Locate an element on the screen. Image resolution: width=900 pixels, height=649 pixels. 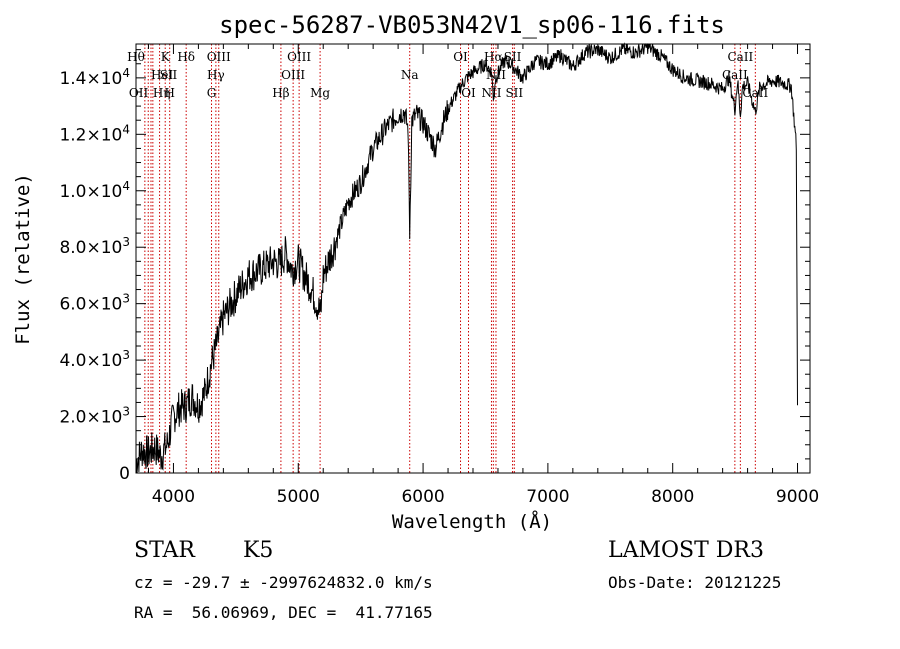
emission-line-label: G is located at coordinates (212, 93).